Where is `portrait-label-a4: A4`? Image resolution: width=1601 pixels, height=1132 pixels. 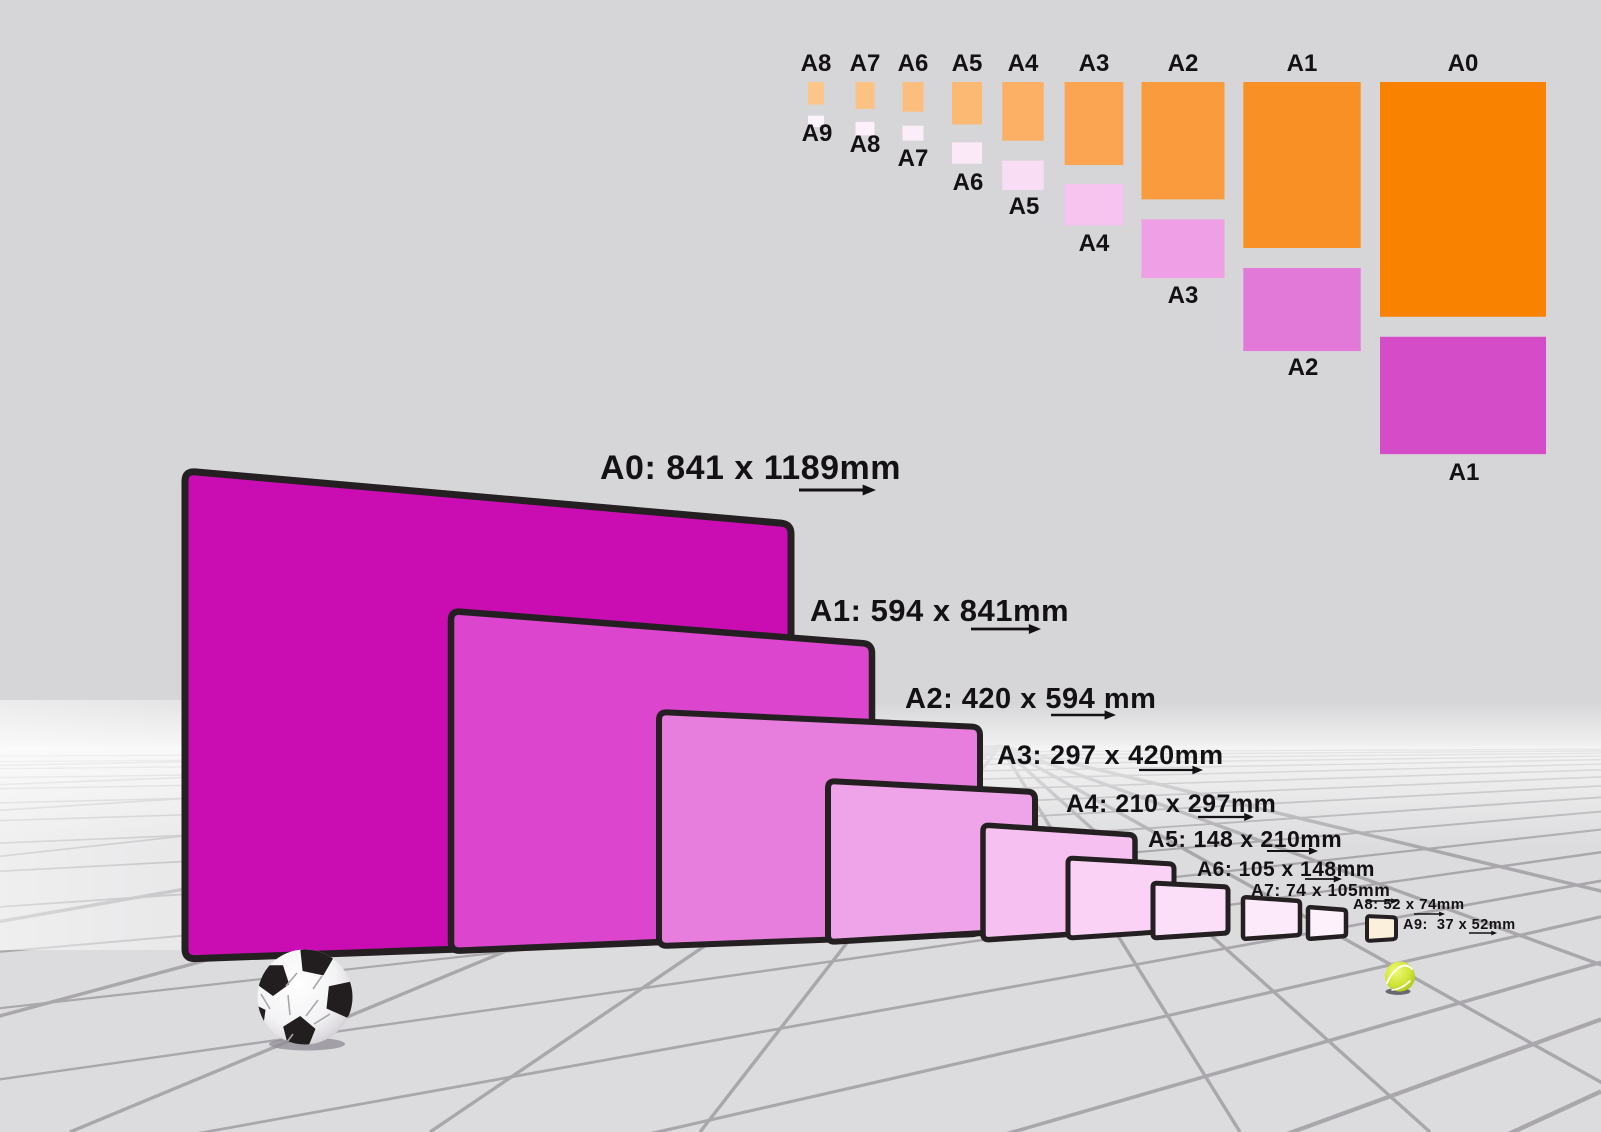 portrait-label-a4: A4 is located at coordinates (1023, 63).